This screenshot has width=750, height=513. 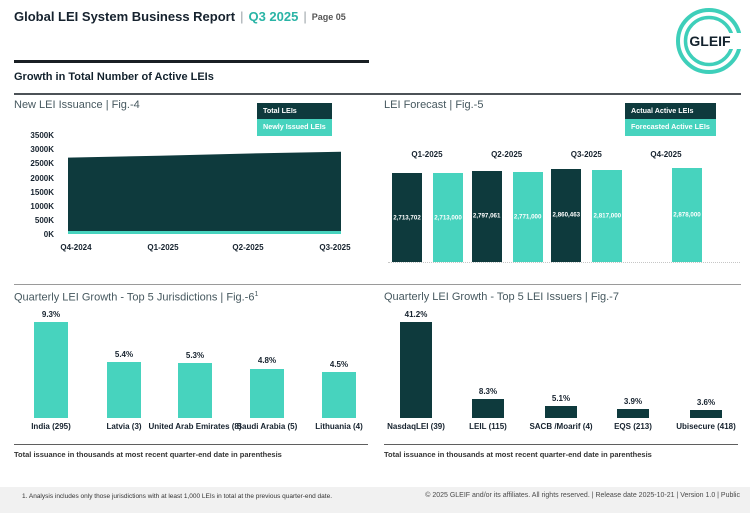 I want to click on bar-value-label: 2,771,000, so click(x=527, y=217).